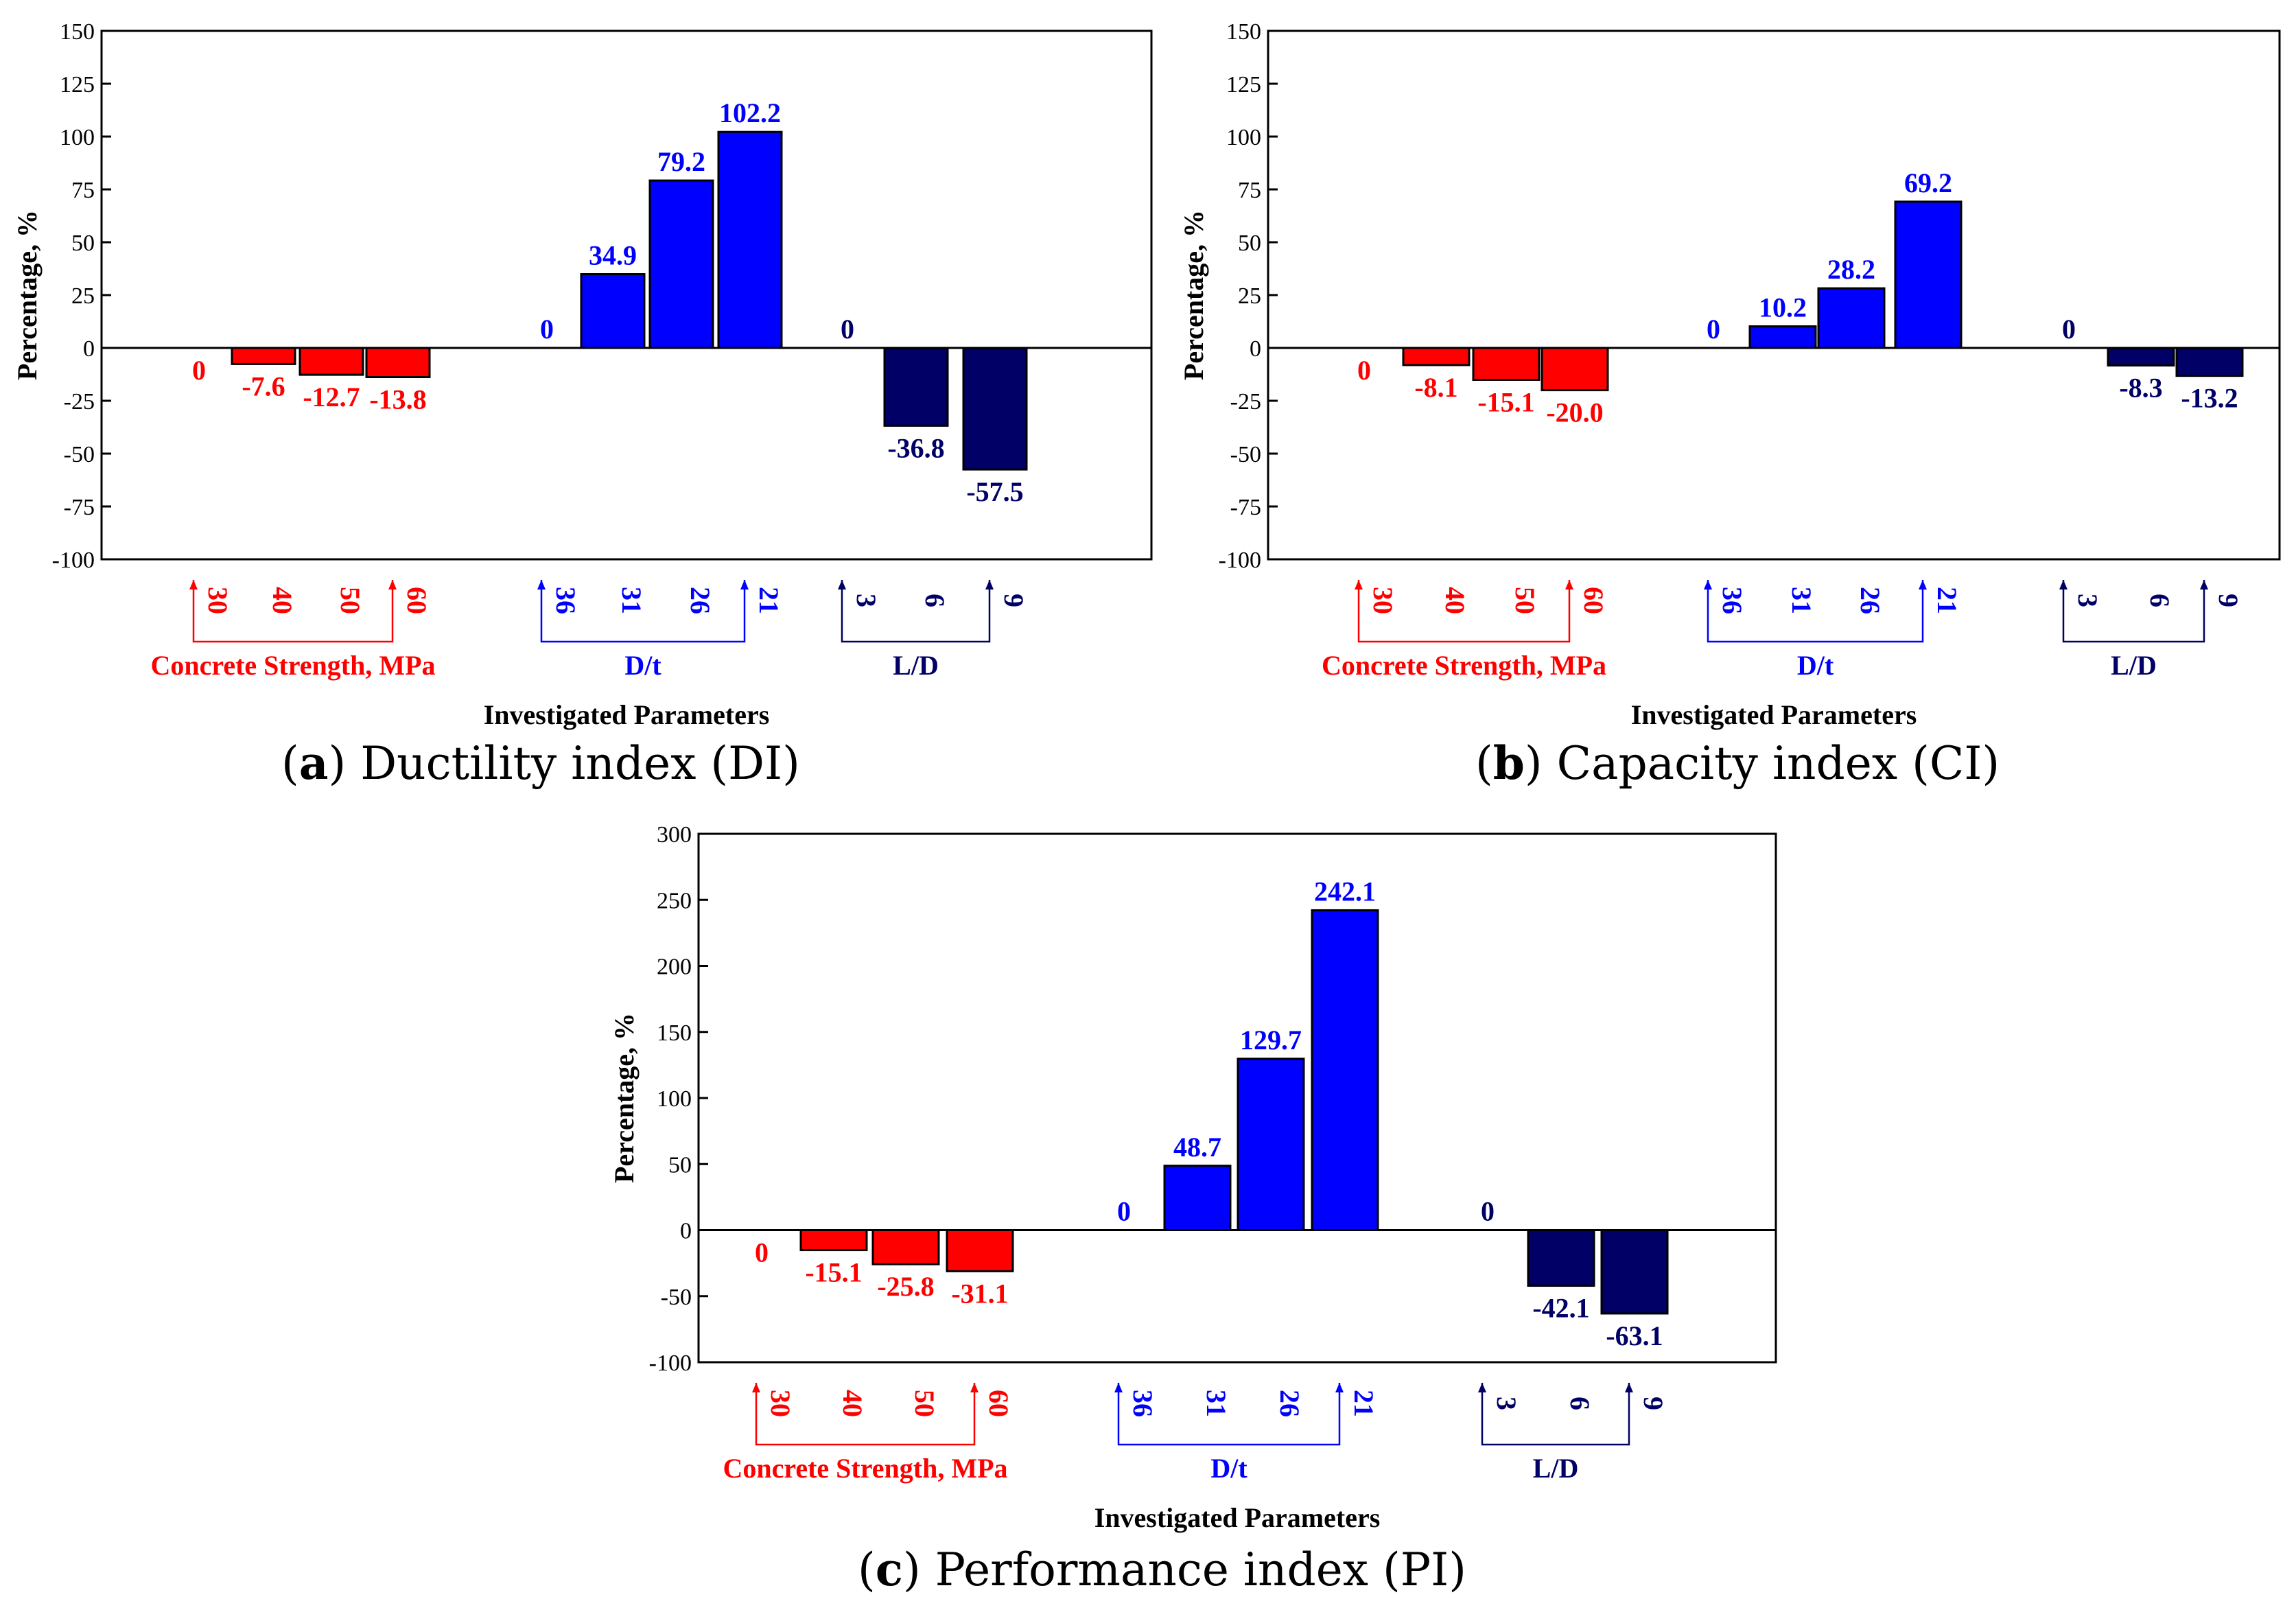  What do you see at coordinates (768, 600) in the screenshot?
I see `category-label: 21` at bounding box center [768, 600].